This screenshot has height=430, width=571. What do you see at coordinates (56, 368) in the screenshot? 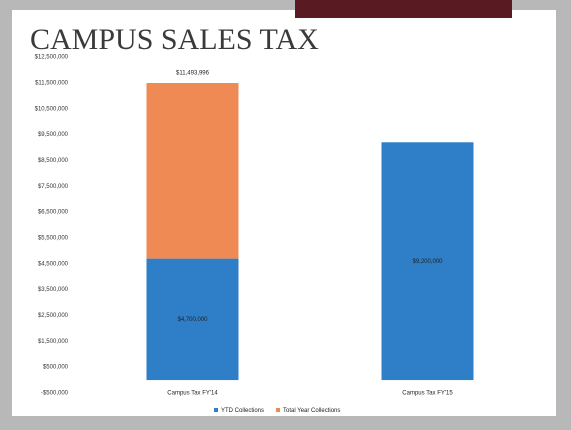
I see `y-tick-label: $500,000` at bounding box center [56, 368].